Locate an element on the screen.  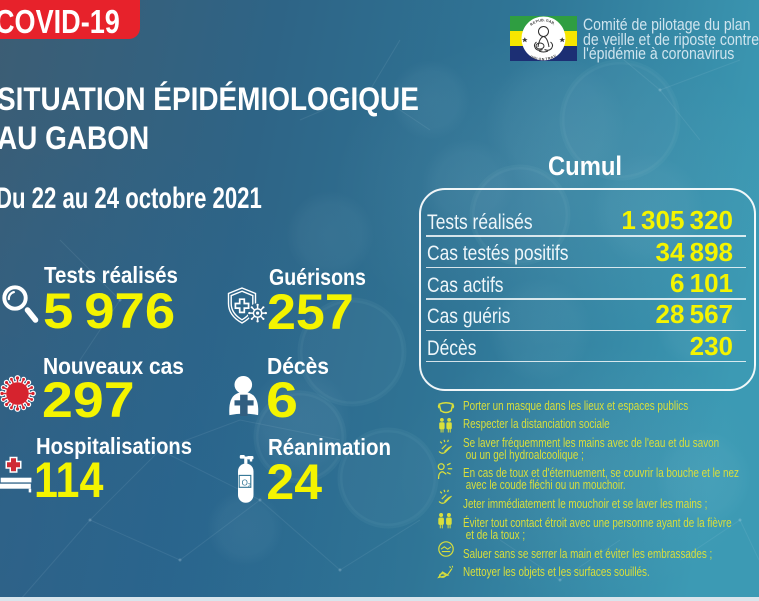
svg-text: V is located at coordinates (555, 55).